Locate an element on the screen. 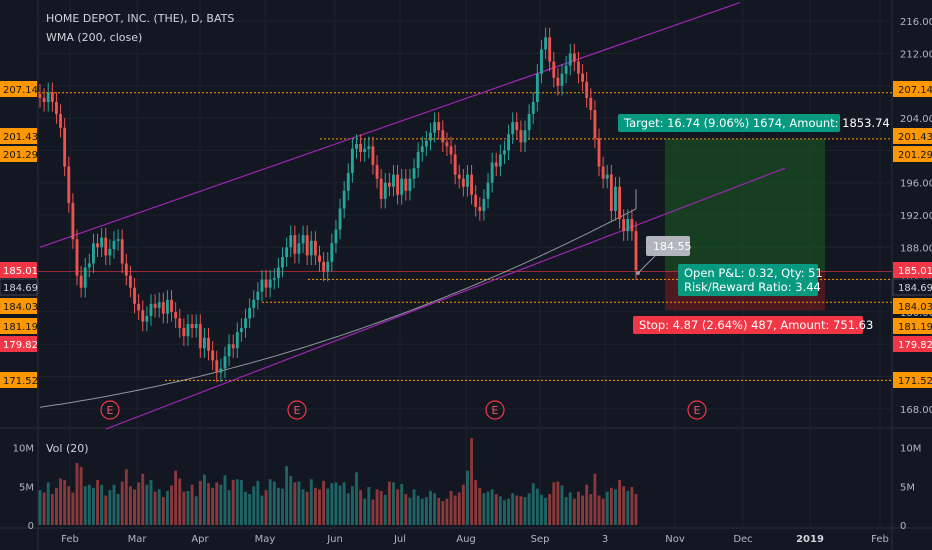  x-tick-label: 3 is located at coordinates (605, 539).